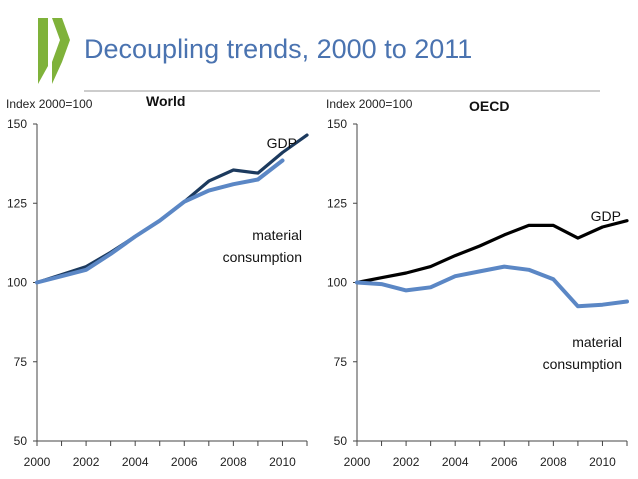 This screenshot has width=638, height=479. Describe the element at coordinates (165, 101) in the screenshot. I see `world-chart-title: World` at that location.